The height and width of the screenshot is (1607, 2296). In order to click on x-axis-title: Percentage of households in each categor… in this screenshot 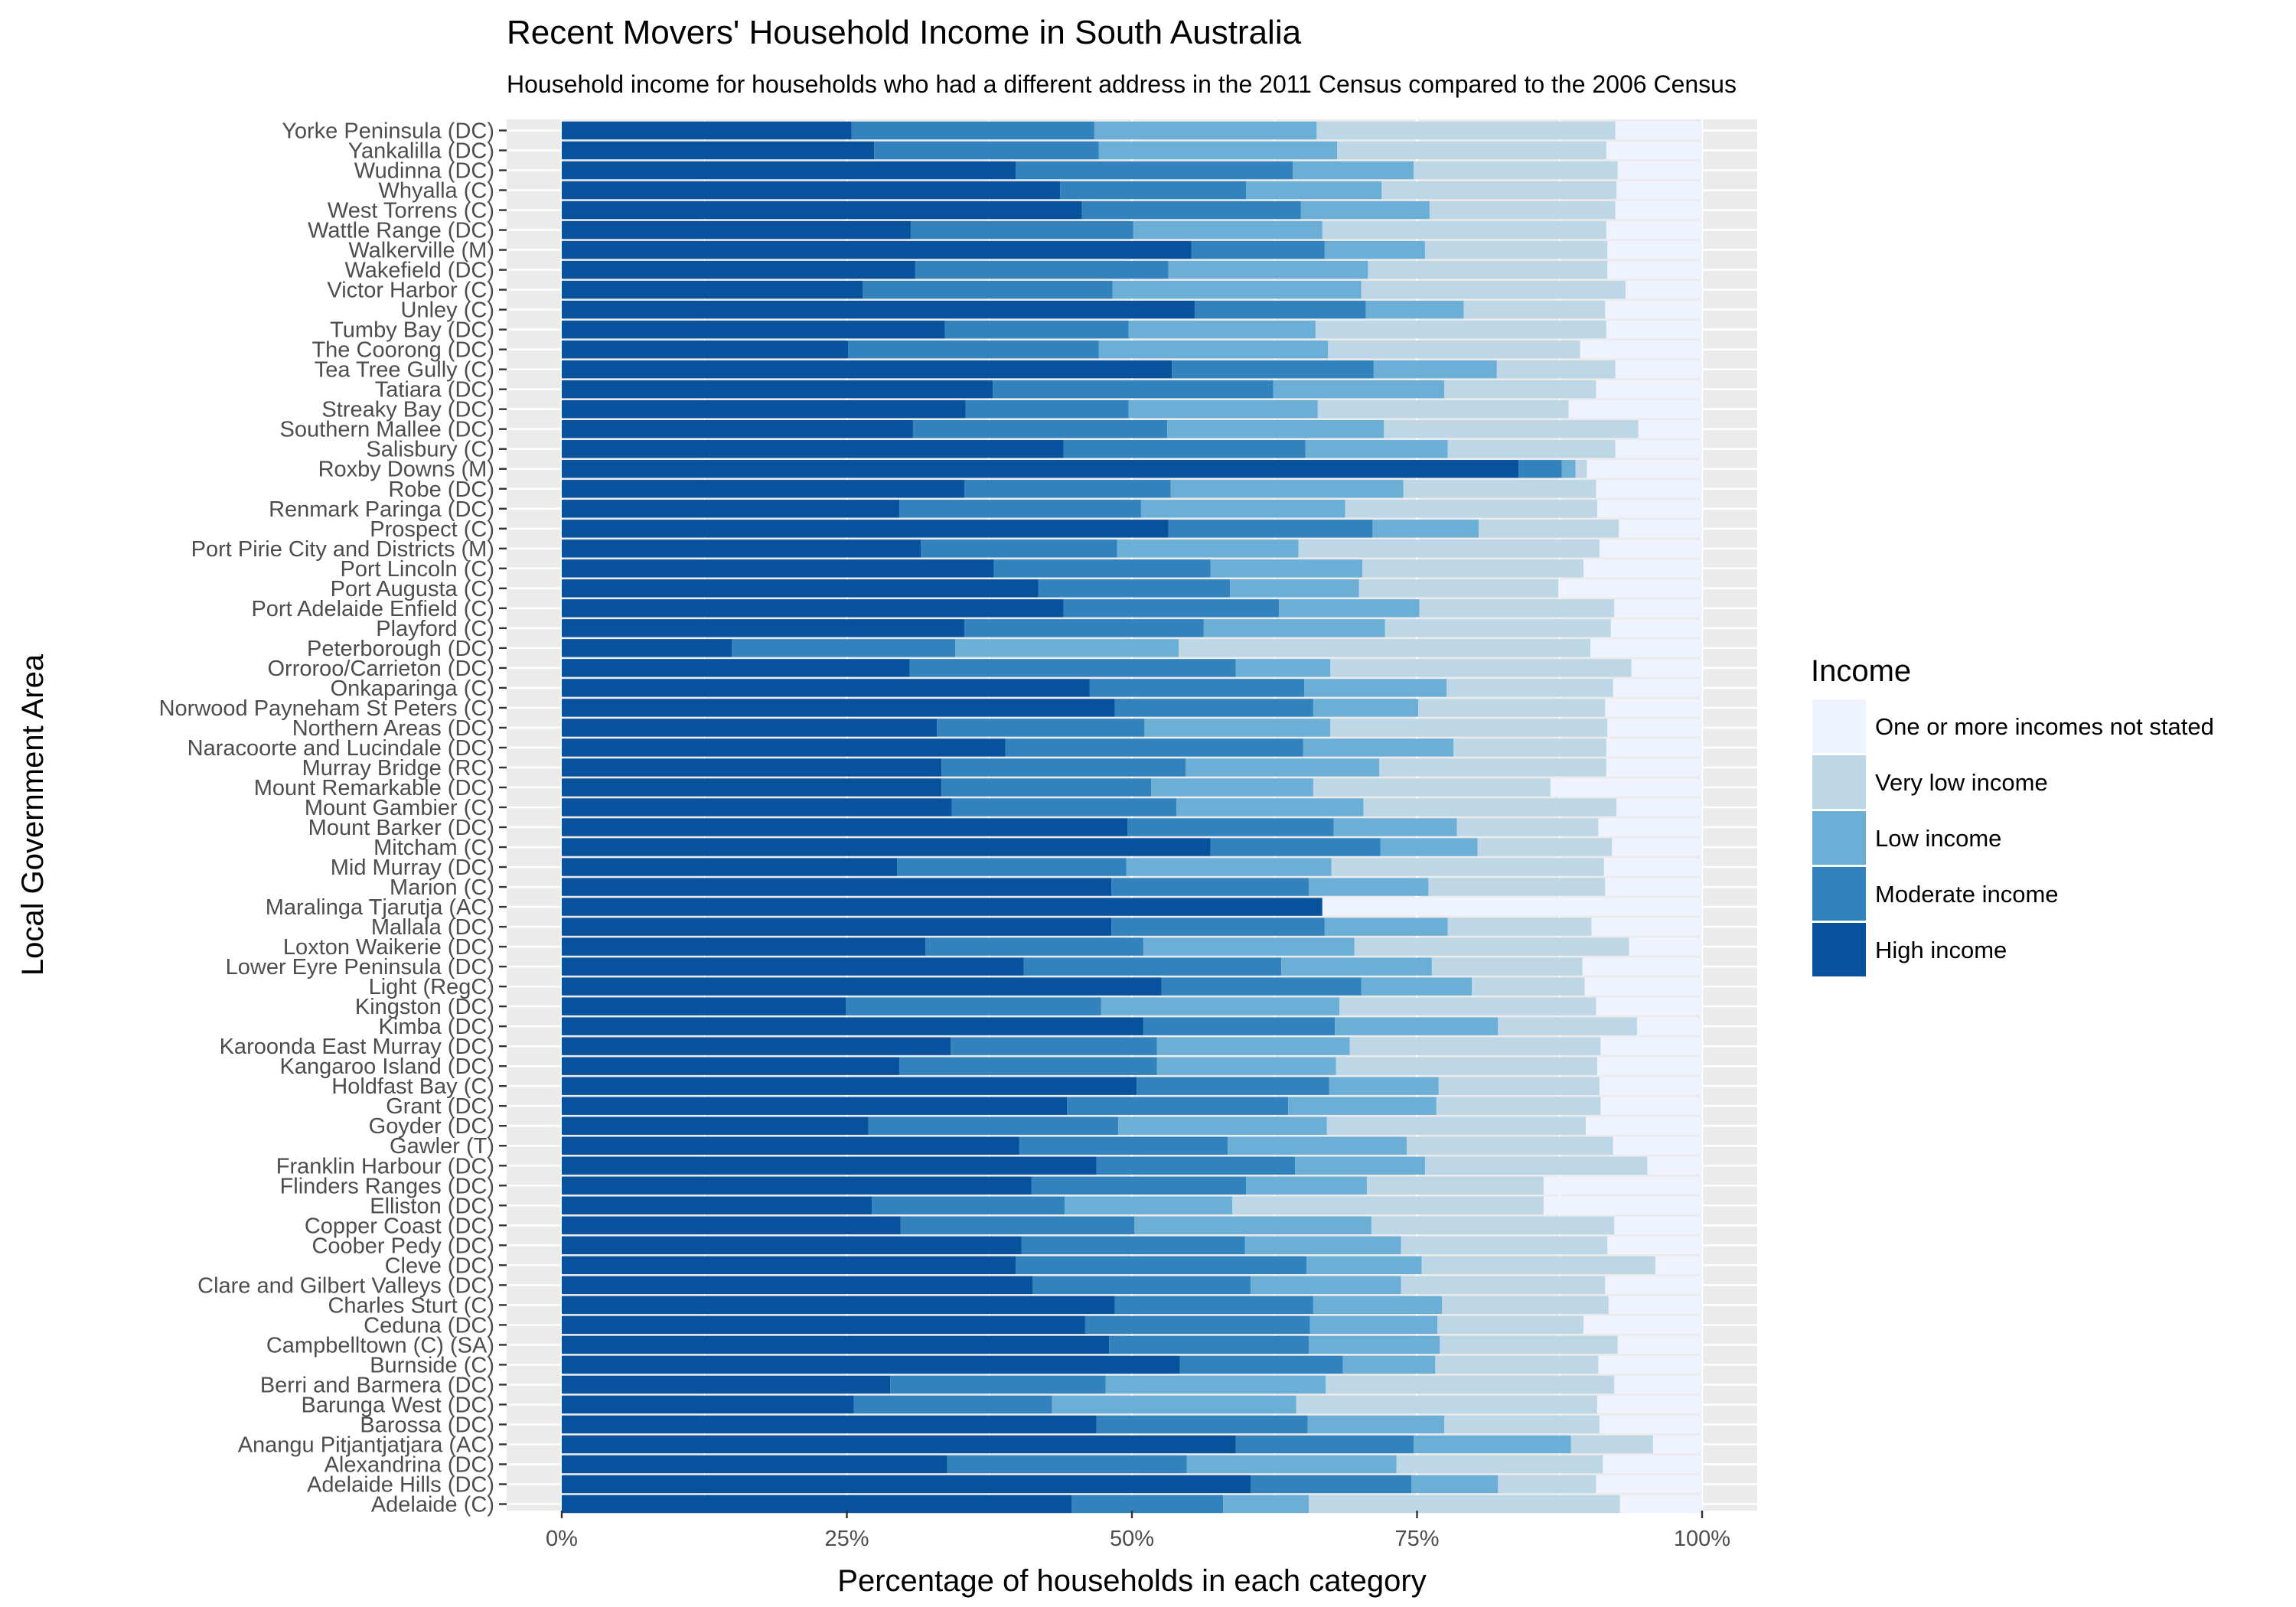, I will do `click(1131, 1581)`.